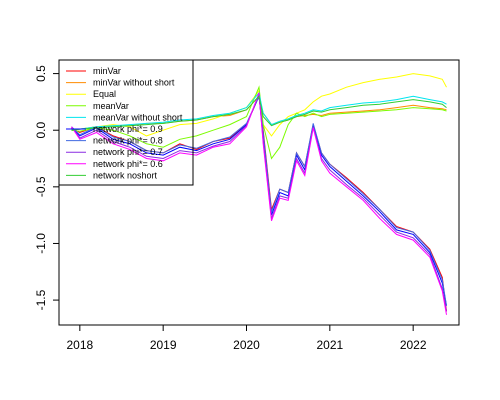 This screenshot has width=500, height=400. I want to click on y-tick-label: -0.5, so click(41, 186).